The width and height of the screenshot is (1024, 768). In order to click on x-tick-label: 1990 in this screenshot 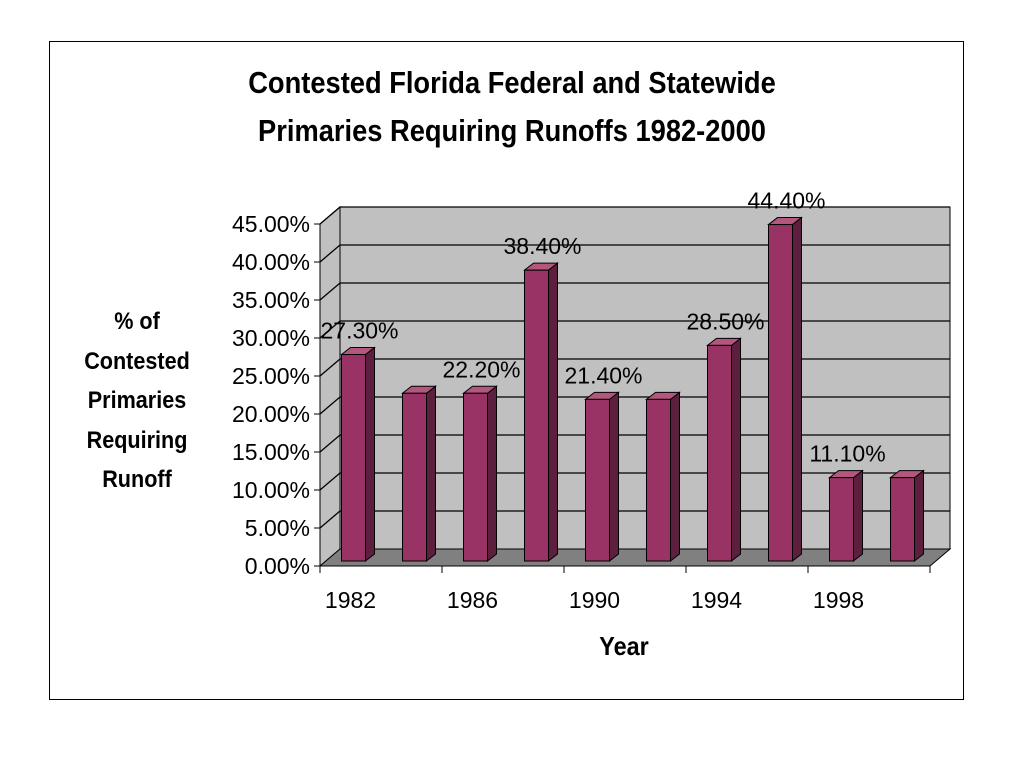, I will do `click(594, 600)`.